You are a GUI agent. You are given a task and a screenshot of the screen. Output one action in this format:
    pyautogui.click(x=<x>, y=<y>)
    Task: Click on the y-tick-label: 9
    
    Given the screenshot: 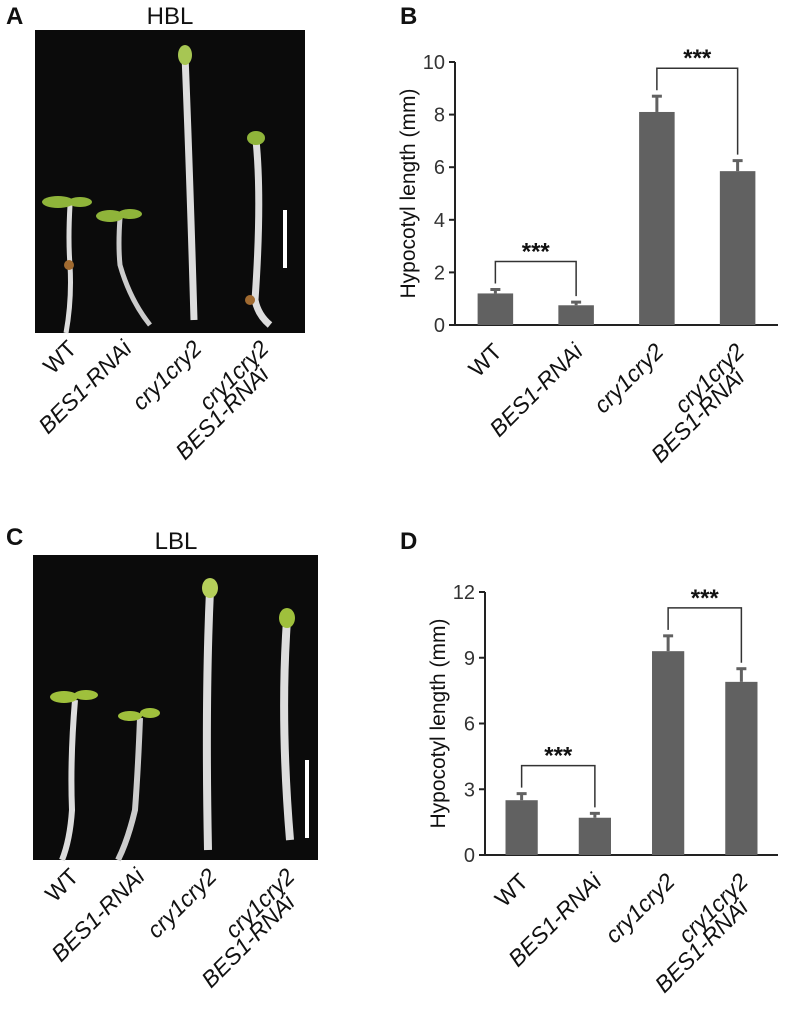 What is the action you would take?
    pyautogui.click(x=469, y=659)
    